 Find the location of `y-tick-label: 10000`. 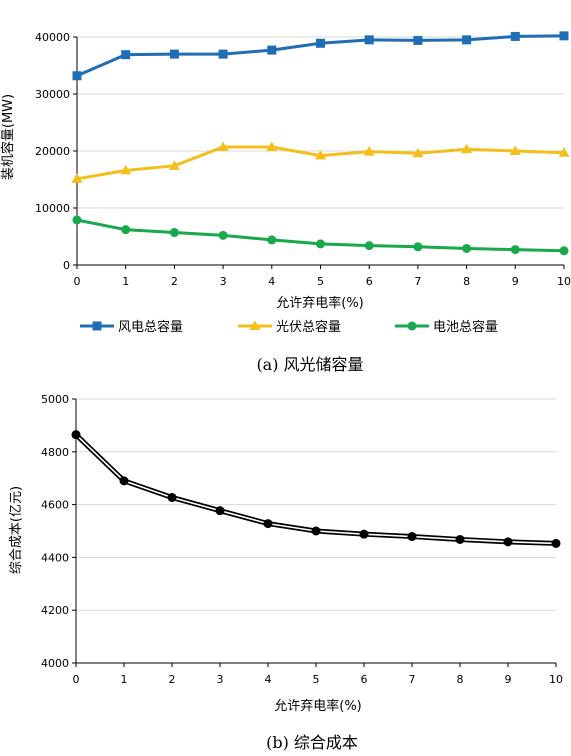

y-tick-label: 10000 is located at coordinates (52, 208).